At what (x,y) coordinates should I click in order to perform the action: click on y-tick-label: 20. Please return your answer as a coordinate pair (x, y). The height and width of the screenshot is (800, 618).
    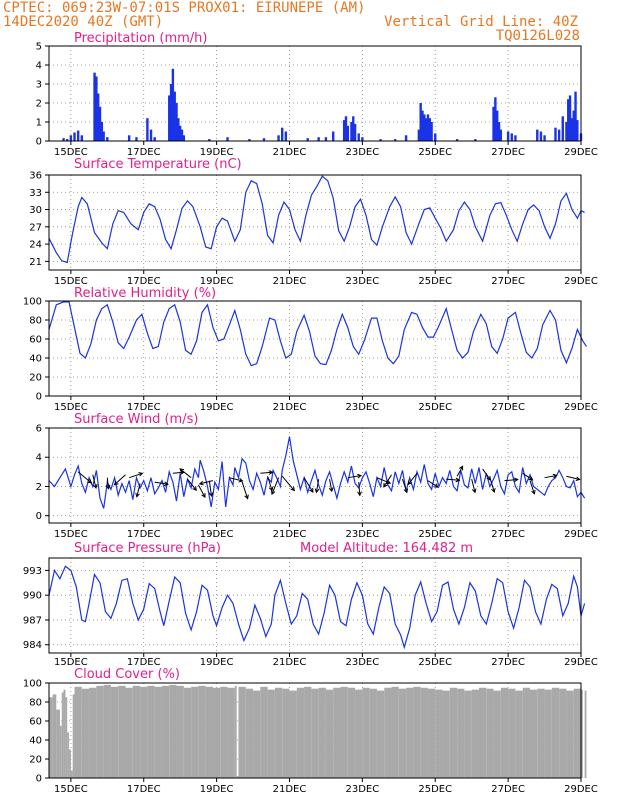
    Looking at the image, I should click on (35, 760).